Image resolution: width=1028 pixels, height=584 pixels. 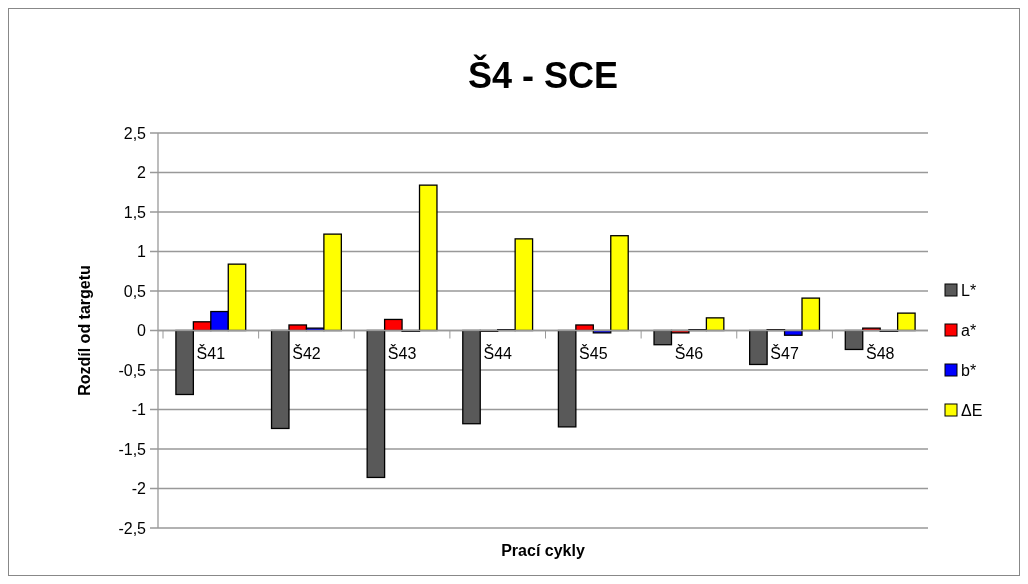 I want to click on x-axis-title: Prací cykly, so click(x=543, y=550).